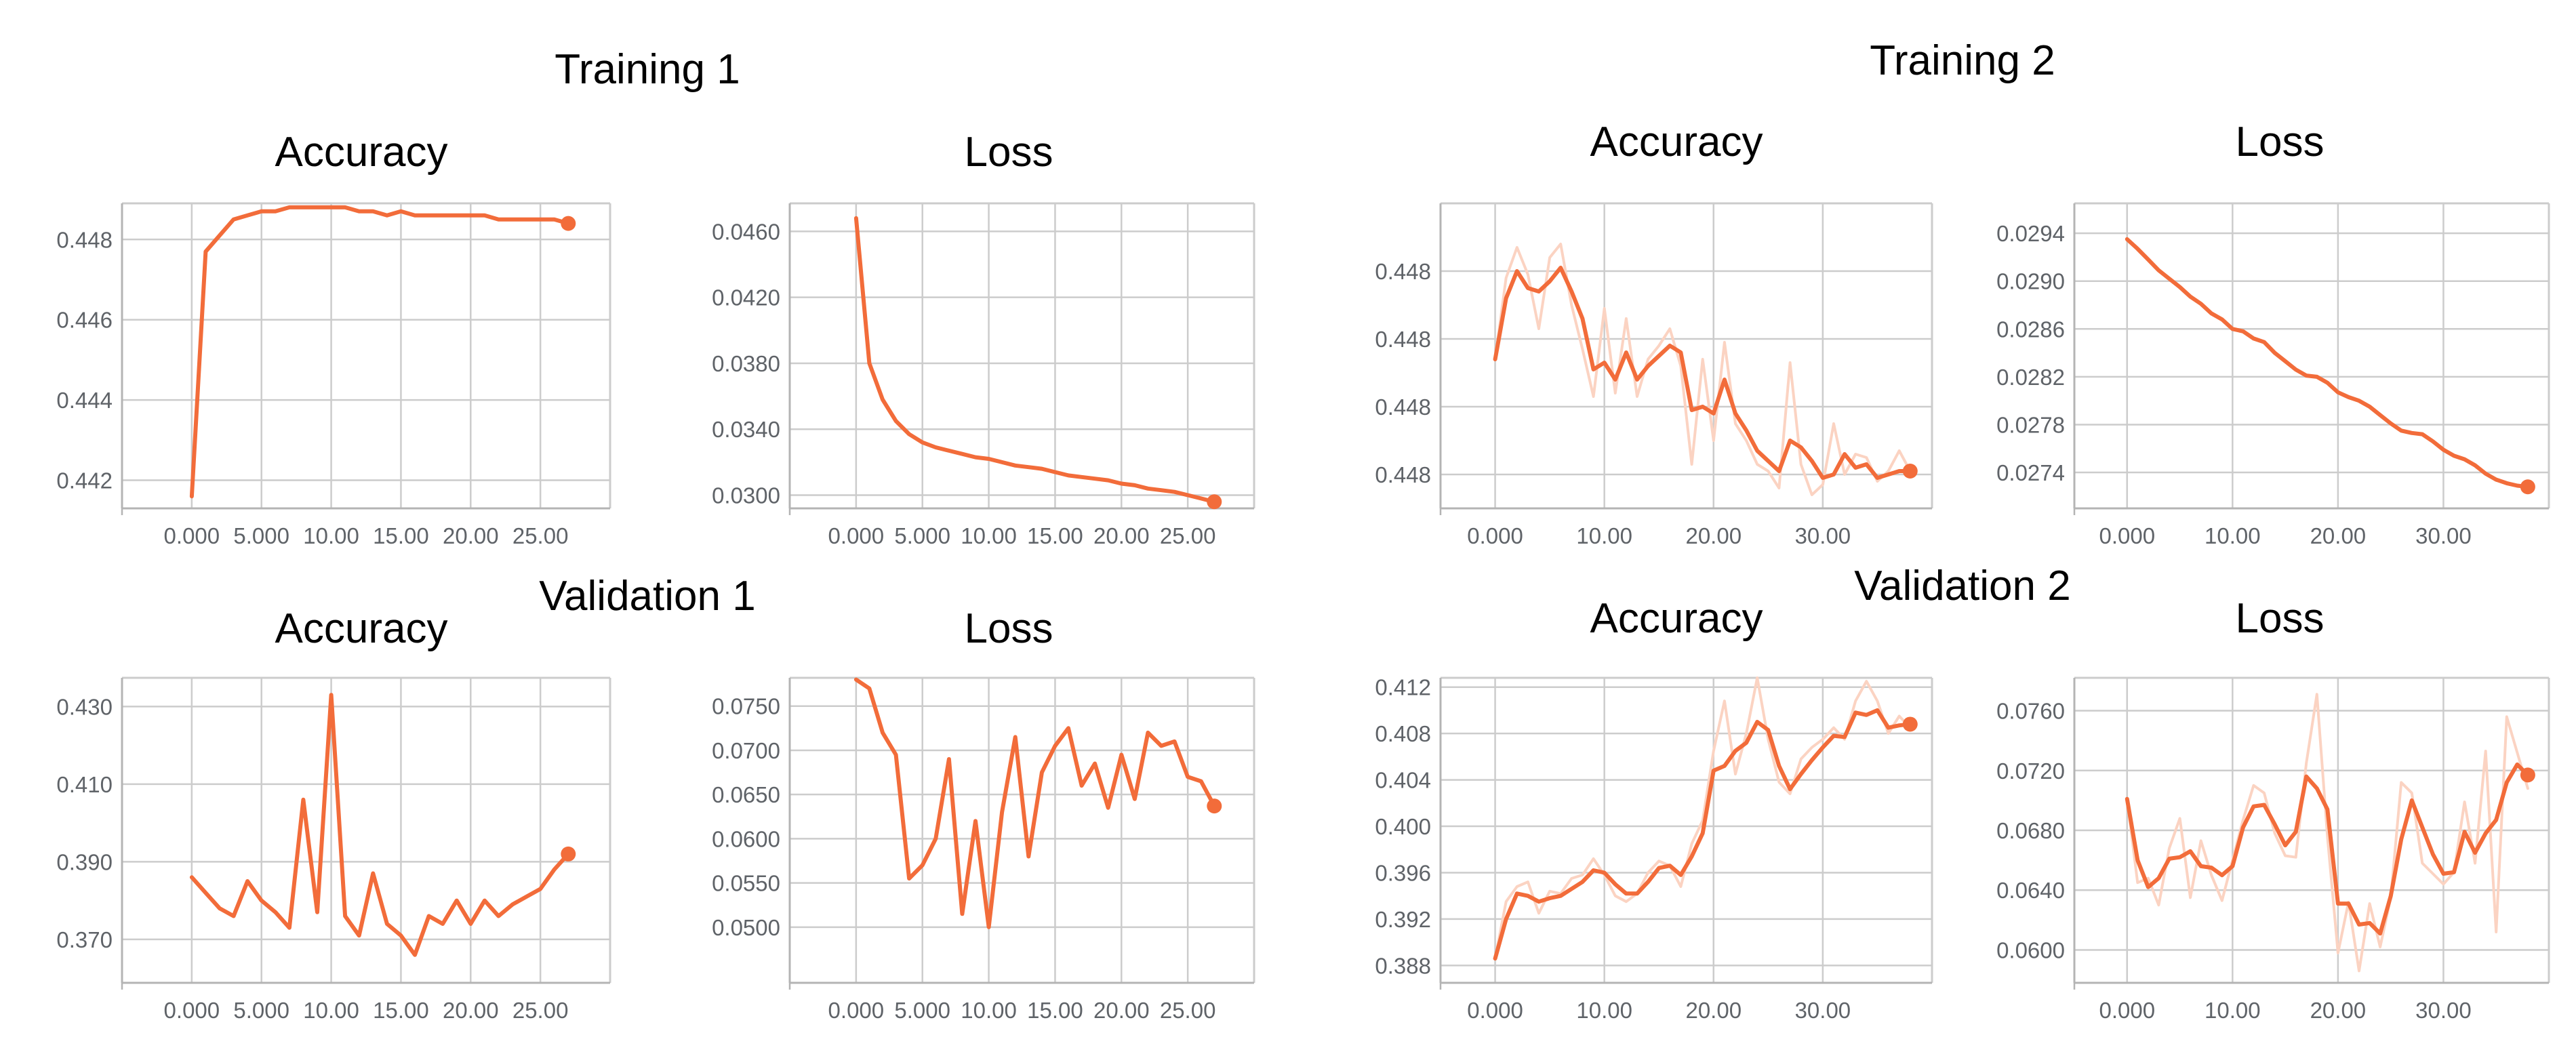  What do you see at coordinates (2030, 771) in the screenshot?
I see `y-tick-label: 0.0720` at bounding box center [2030, 771].